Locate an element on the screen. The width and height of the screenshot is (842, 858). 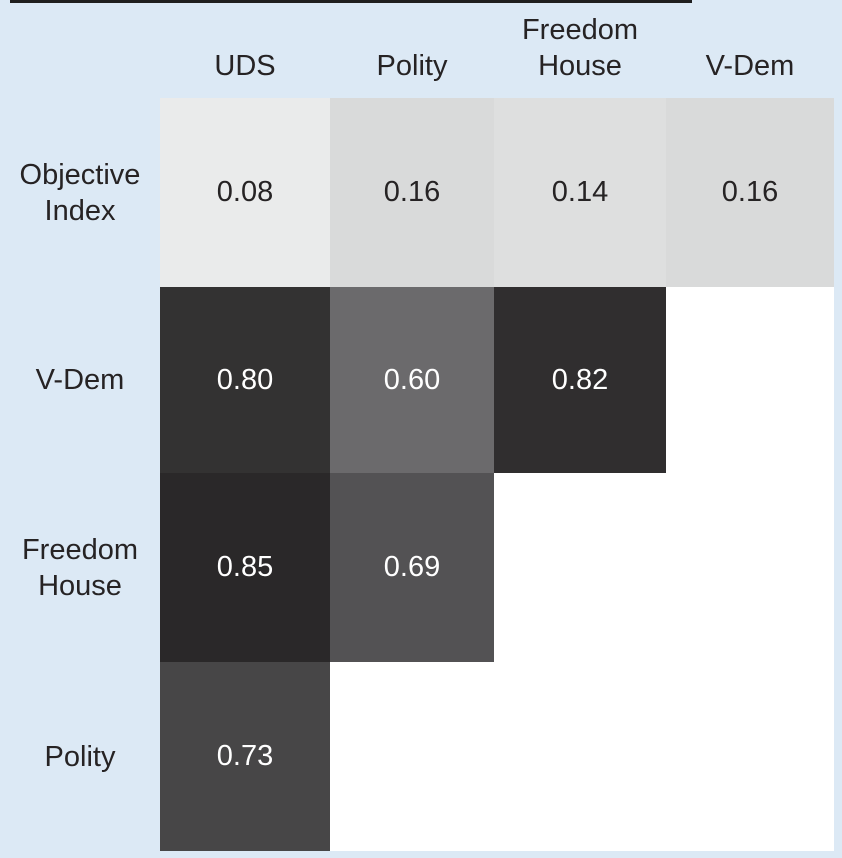
heatmap-cell-objective-index-polity: 0.16 is located at coordinates (412, 192).